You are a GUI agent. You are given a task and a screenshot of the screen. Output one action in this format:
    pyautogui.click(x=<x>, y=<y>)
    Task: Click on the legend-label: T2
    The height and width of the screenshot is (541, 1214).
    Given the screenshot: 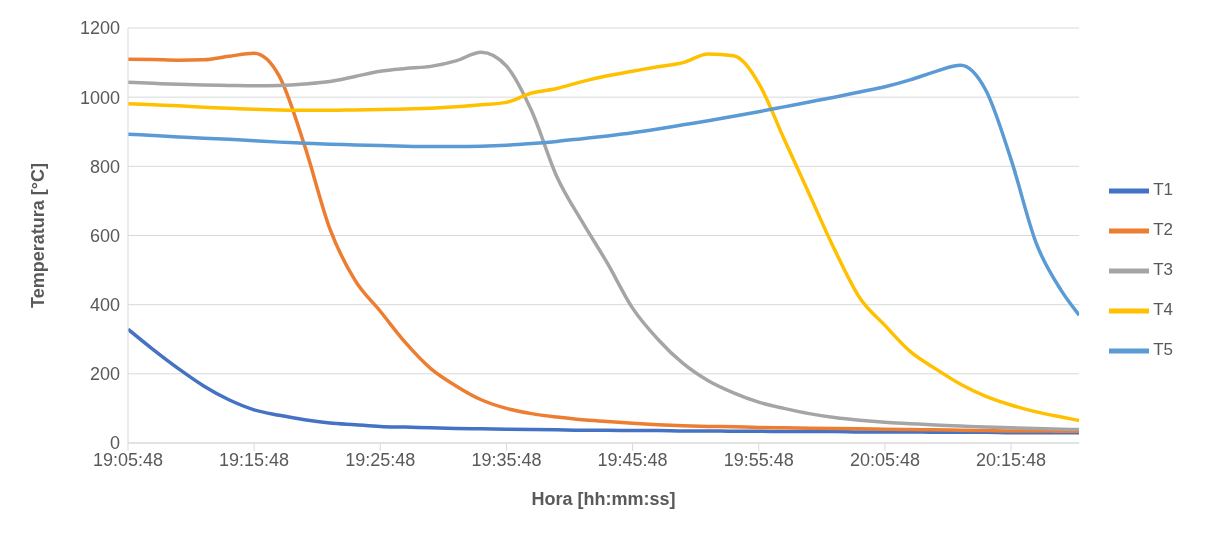 What is the action you would take?
    pyautogui.click(x=1163, y=229)
    